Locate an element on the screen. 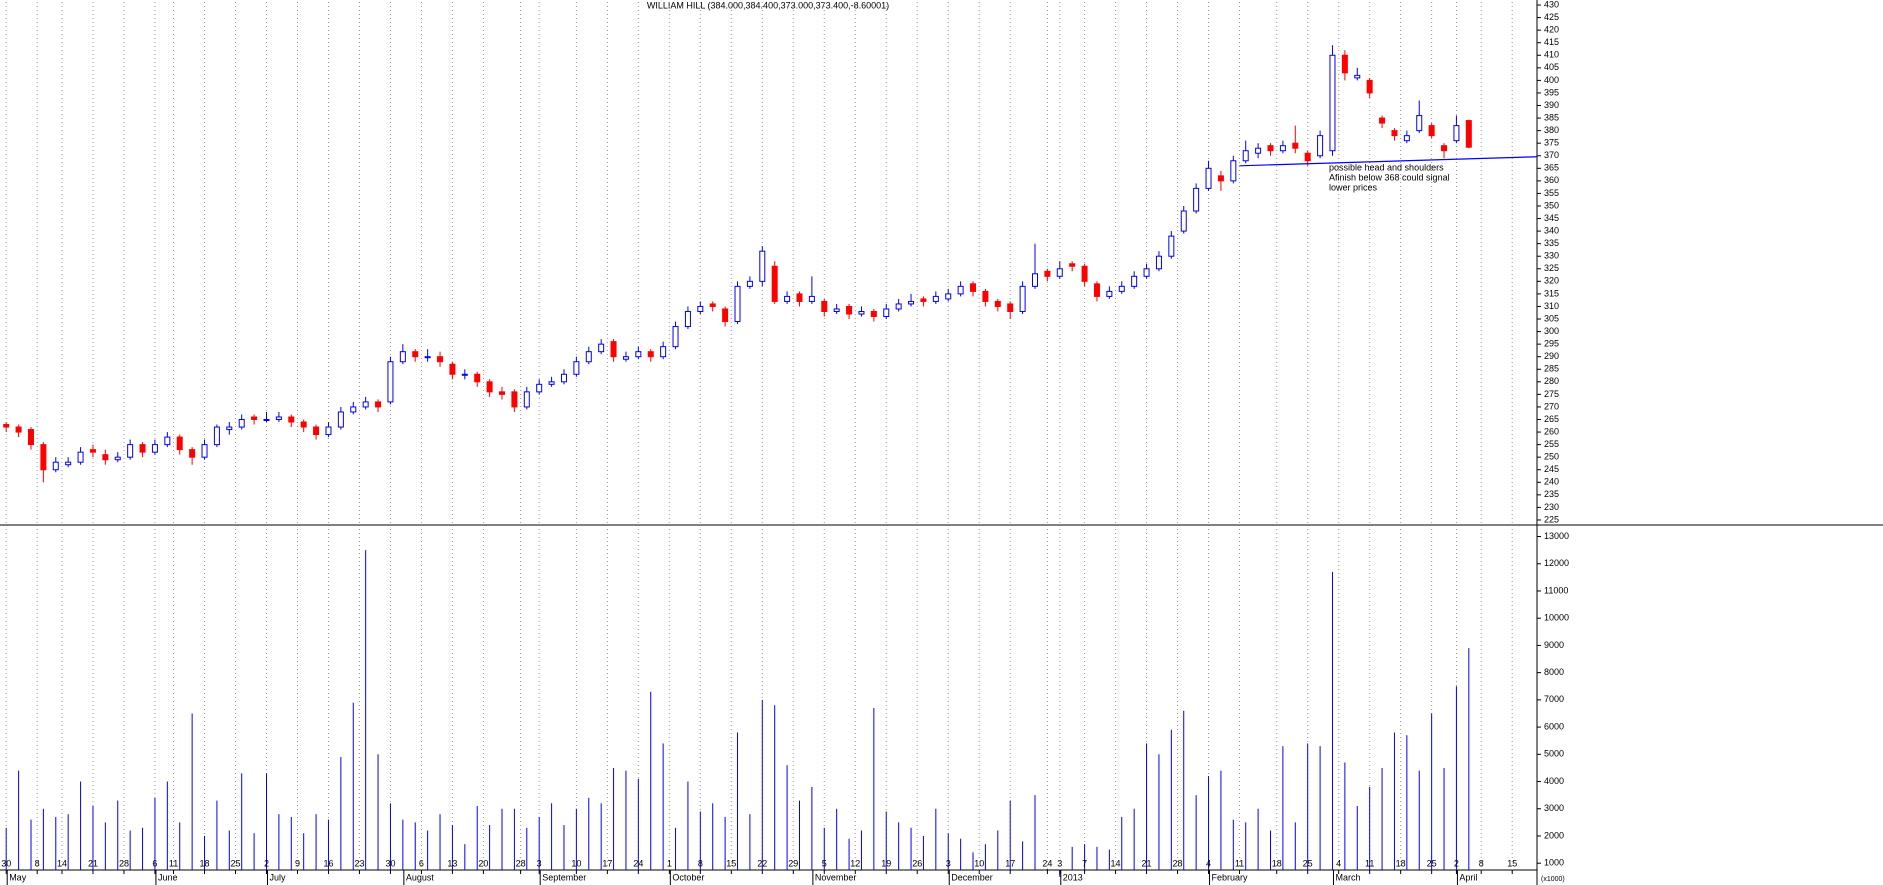 Image resolution: width=1883 pixels, height=885 pixels. y-tick-label: 285 is located at coordinates (1551, 369).